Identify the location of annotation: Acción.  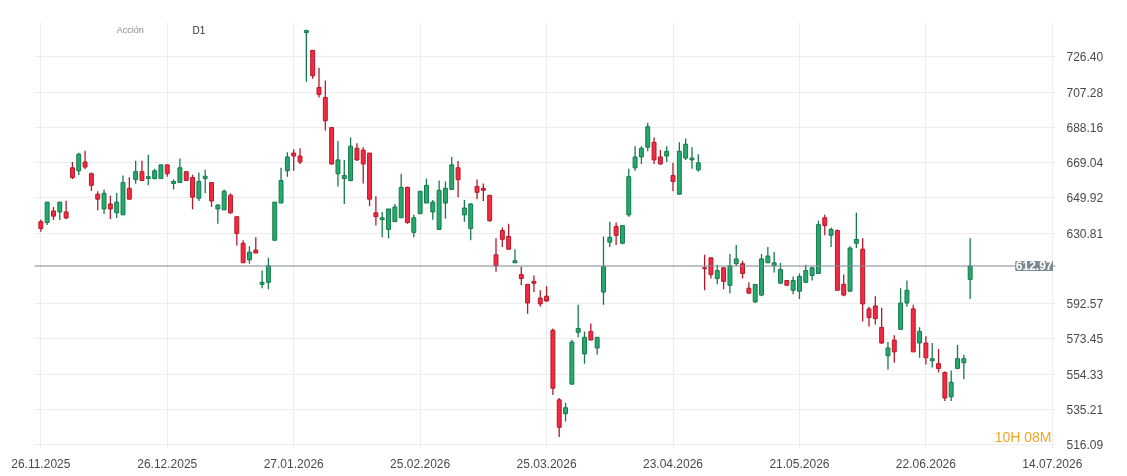
(130, 29).